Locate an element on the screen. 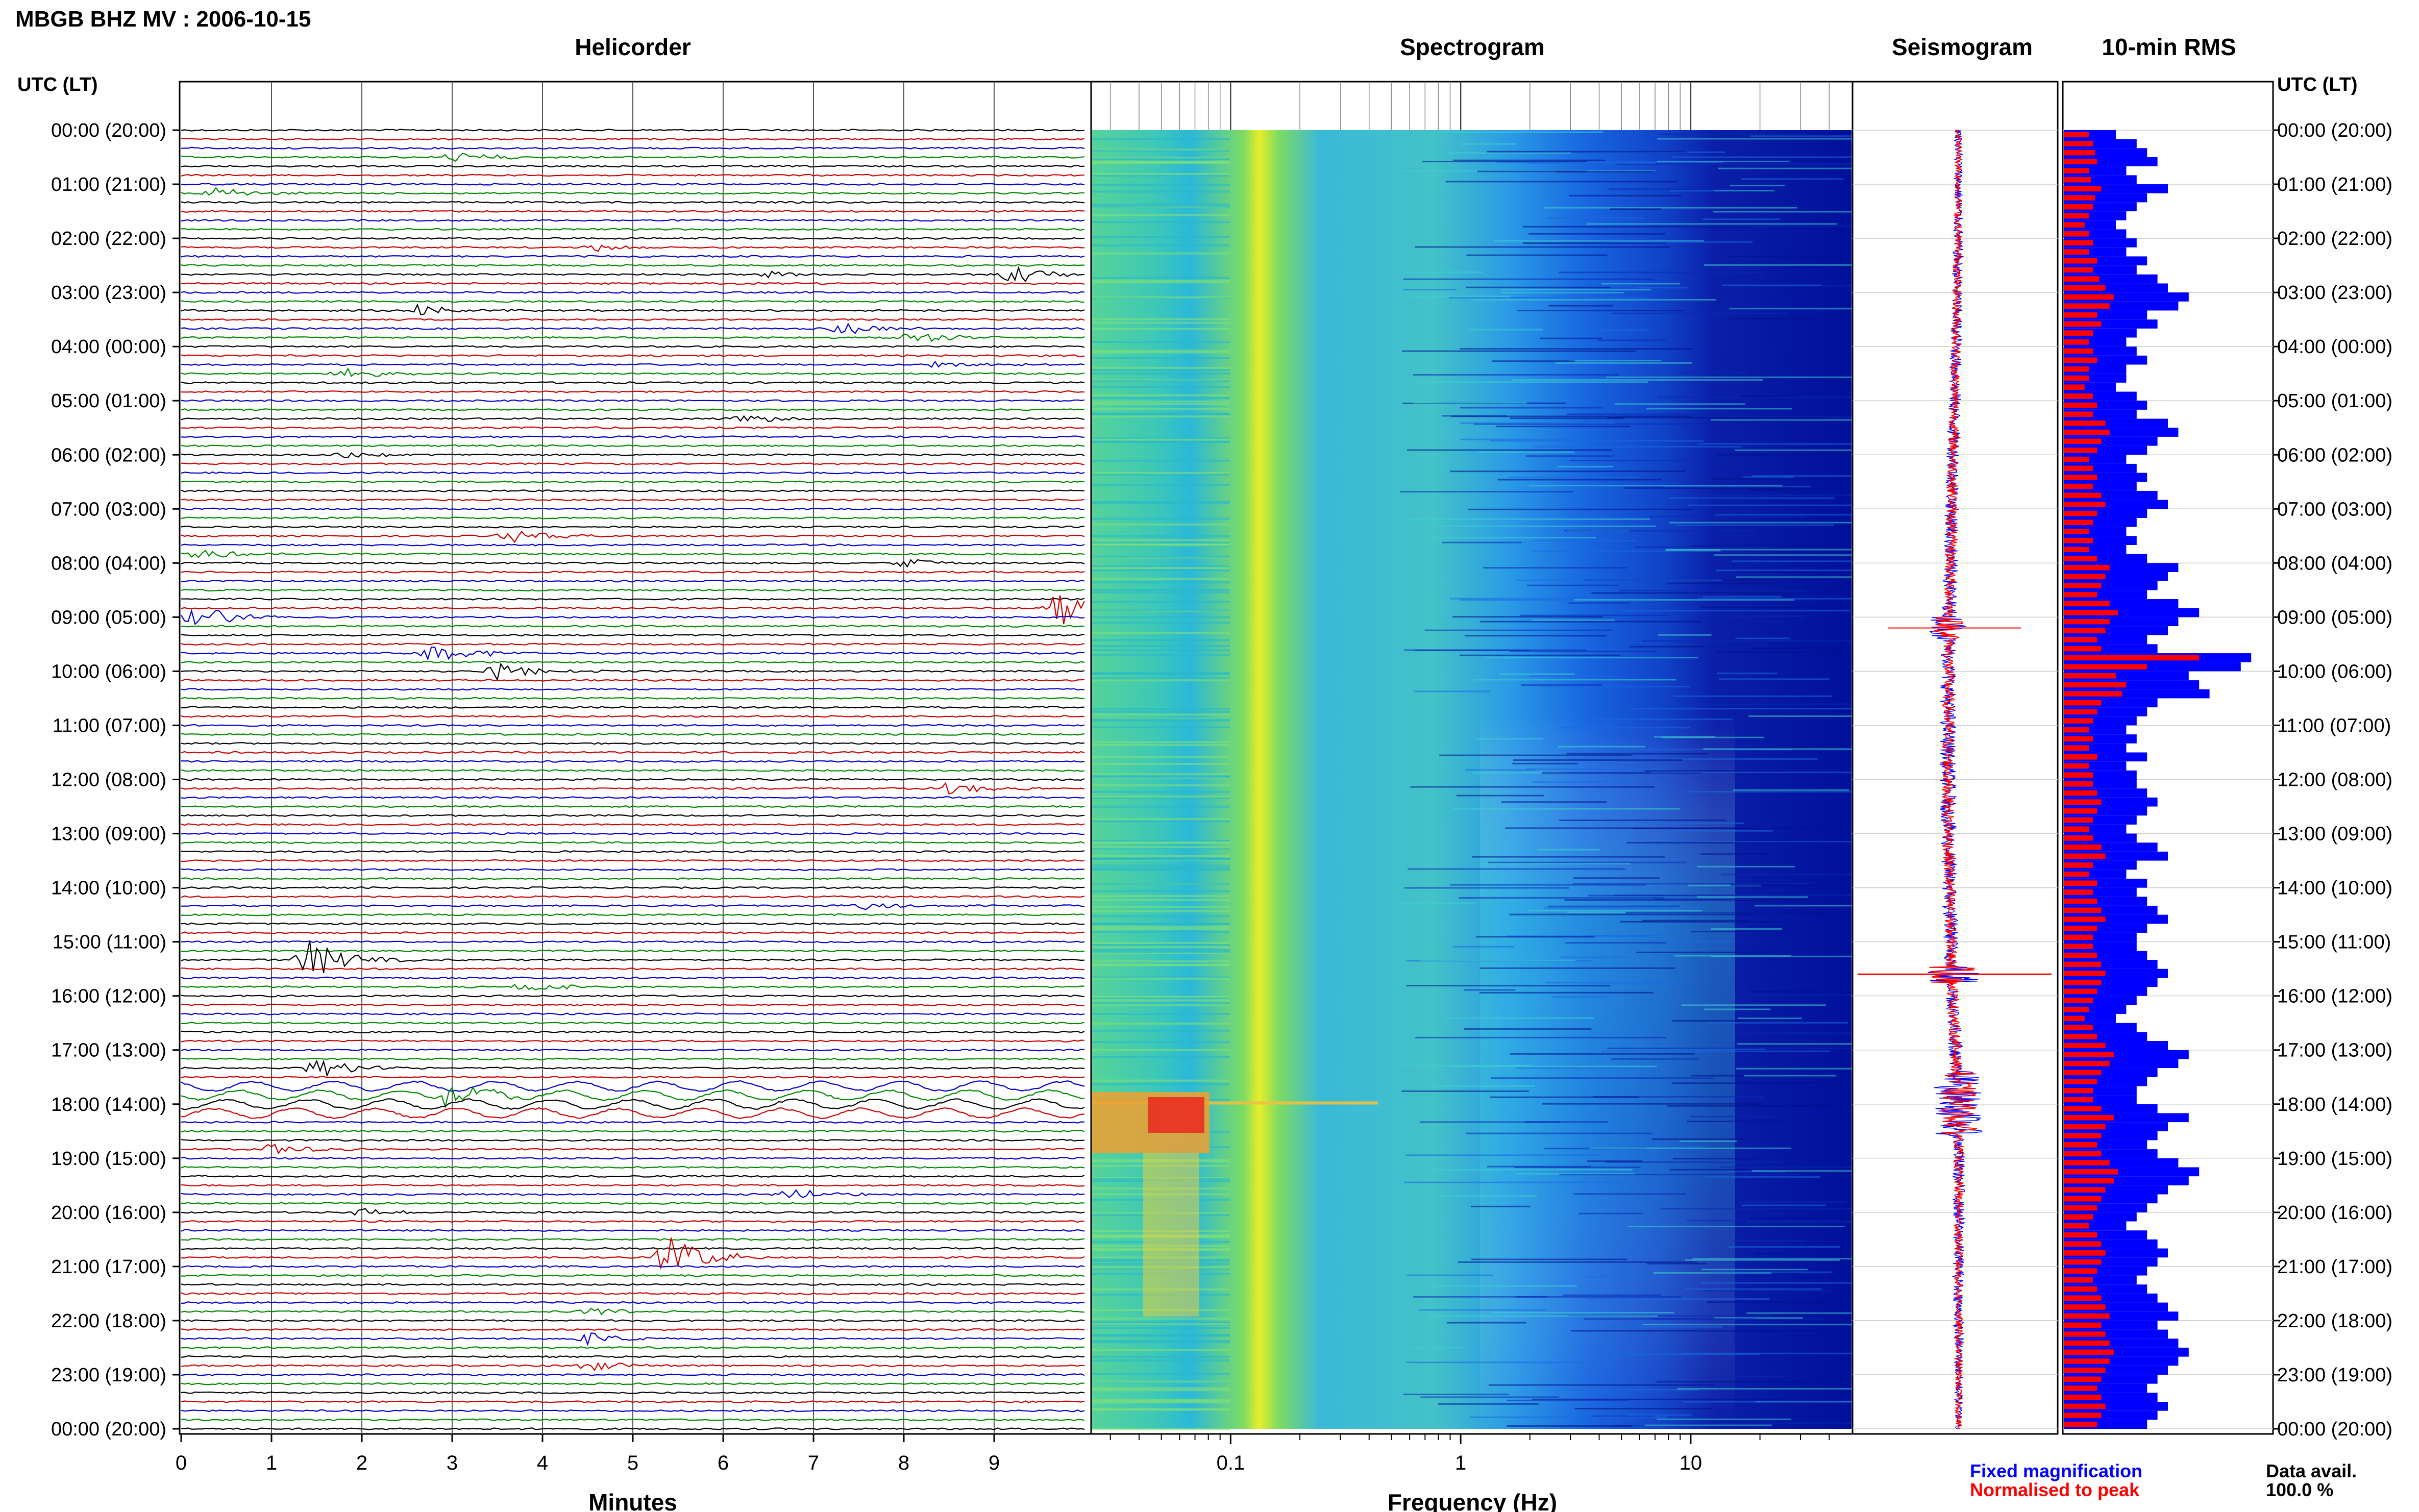 The height and width of the screenshot is (1512, 2419). helicorder-x-tick-label: 2 is located at coordinates (361, 1463).